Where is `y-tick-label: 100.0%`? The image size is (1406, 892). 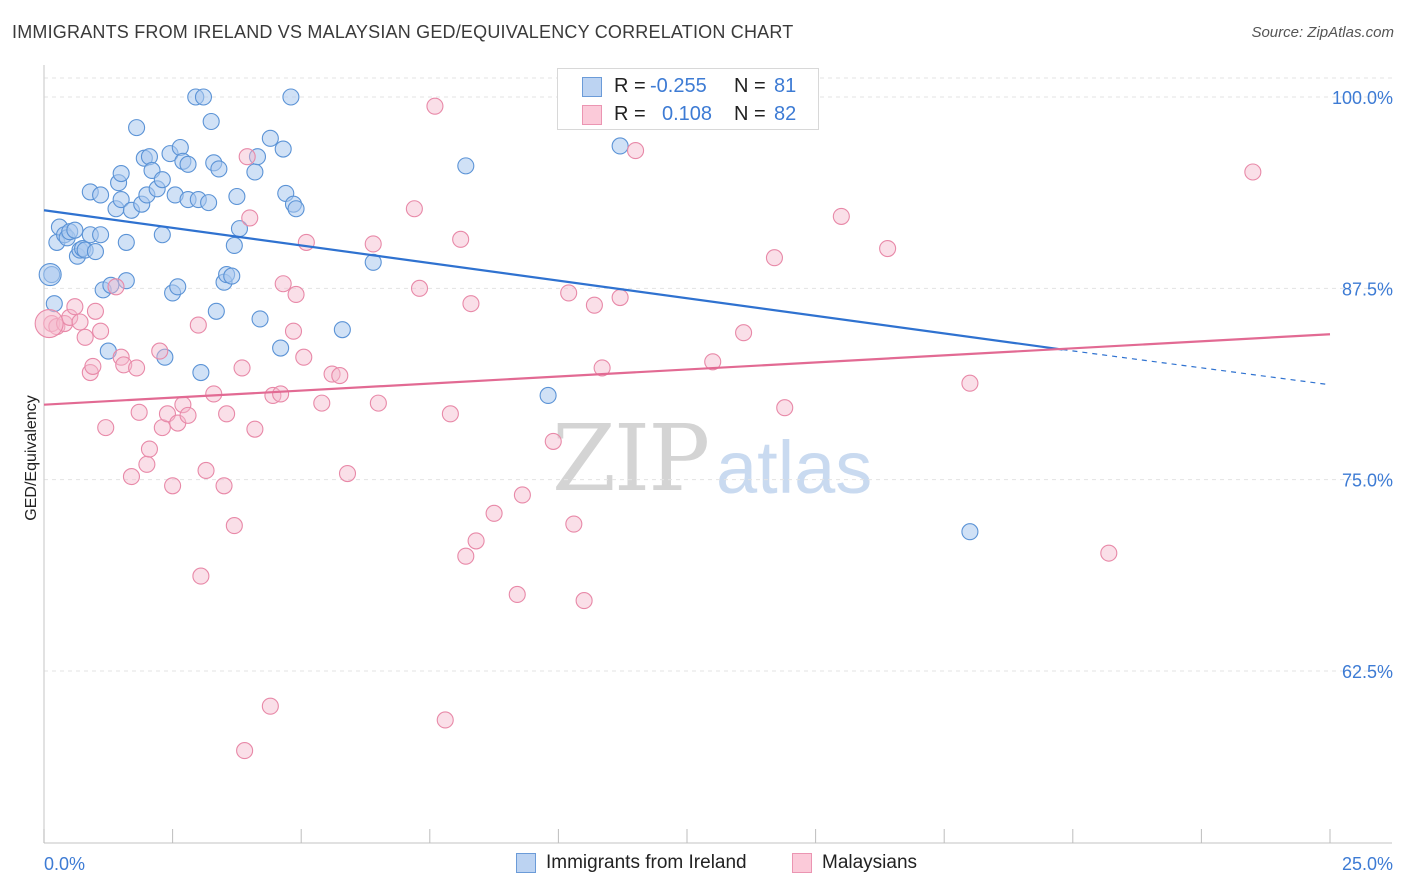
y-tick-label: 100.0% is located at coordinates (1362, 98).